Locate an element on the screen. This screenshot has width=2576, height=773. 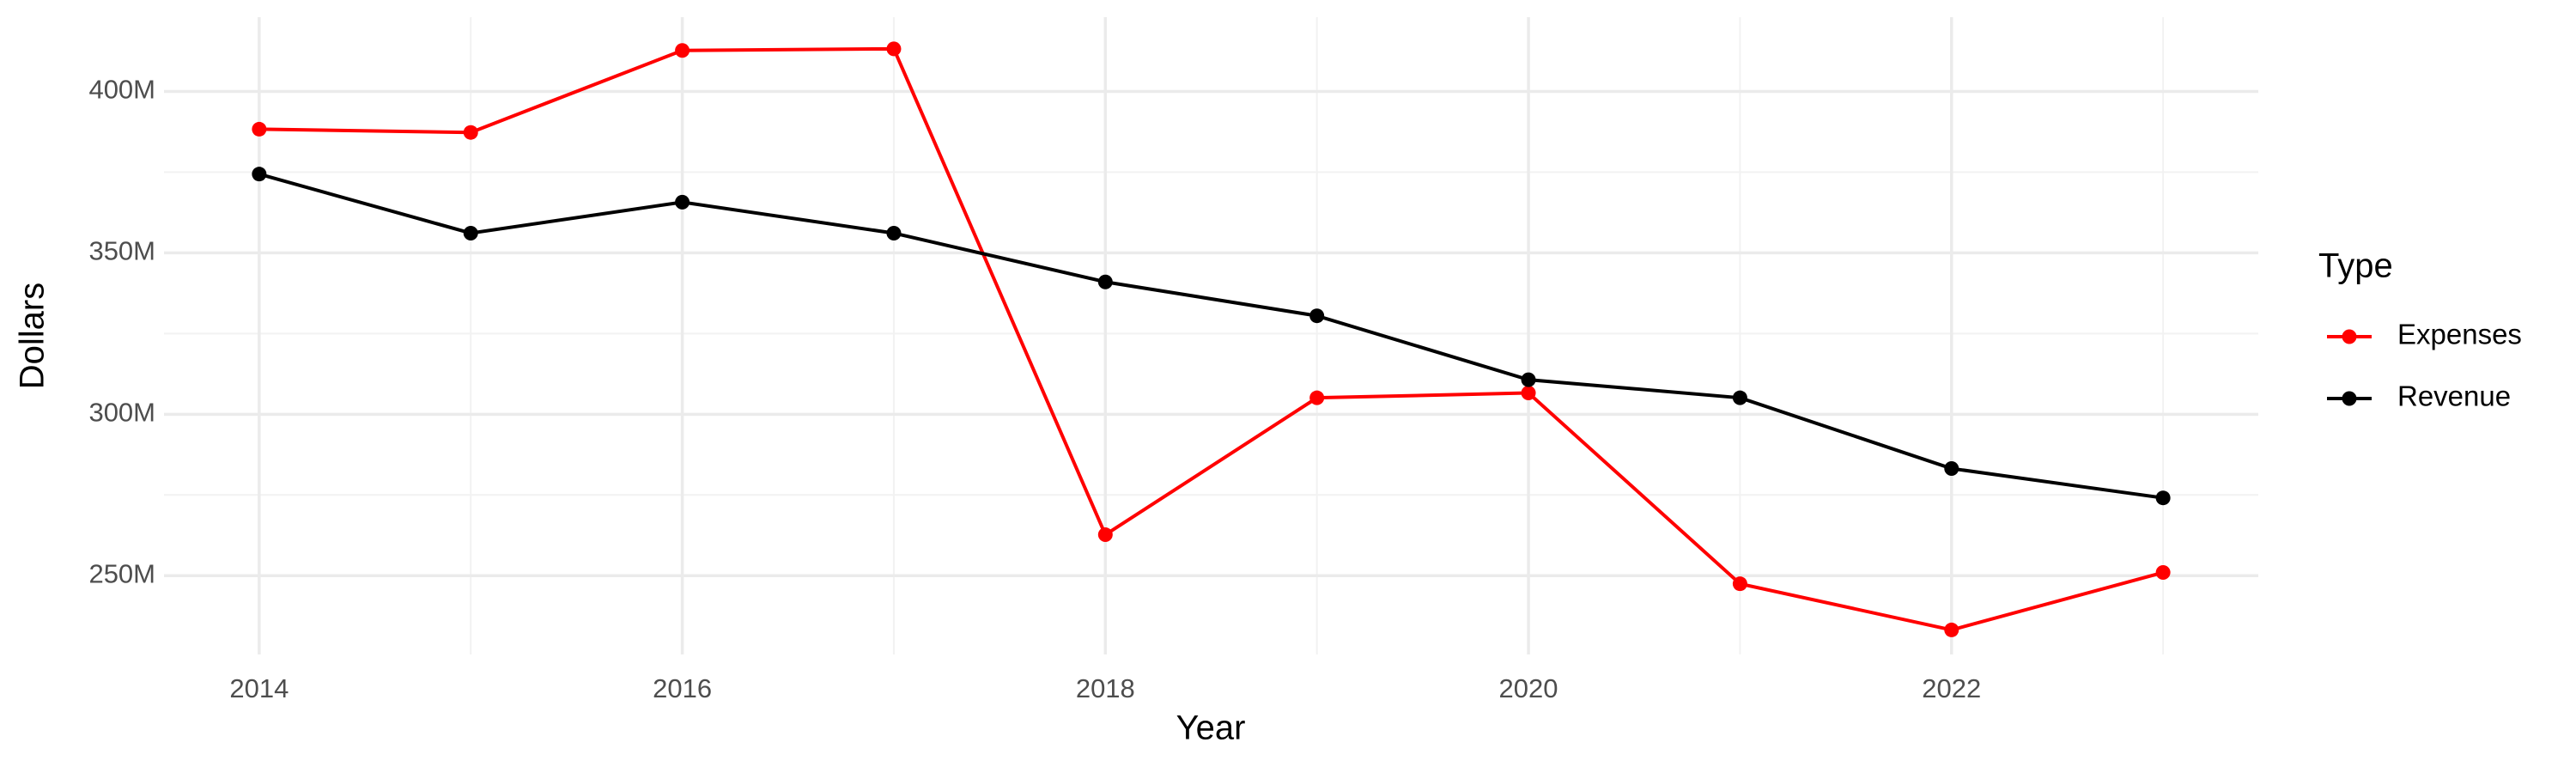
x-tick-label: 2018 is located at coordinates (1105, 688).